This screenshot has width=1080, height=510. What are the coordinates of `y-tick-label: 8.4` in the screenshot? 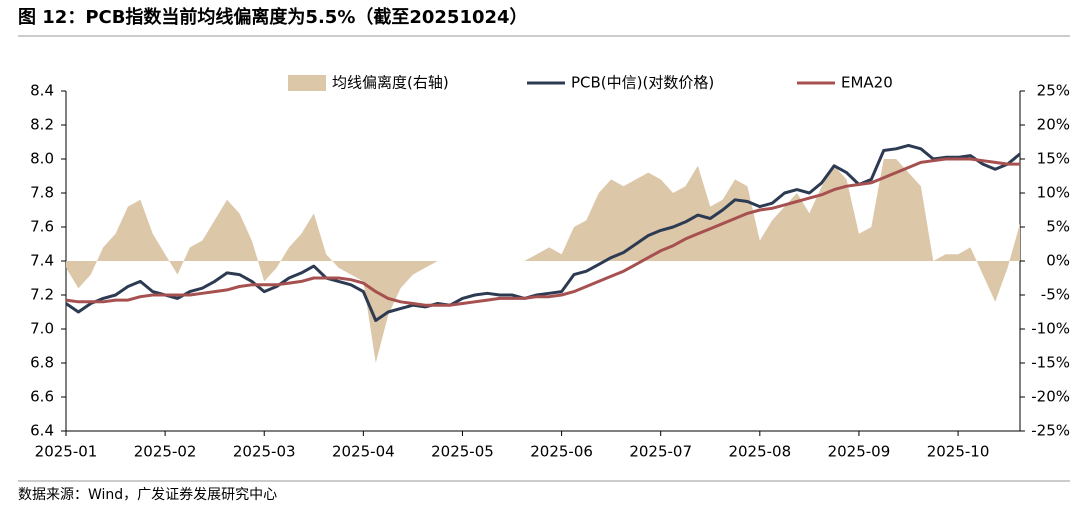 It's located at (42, 91).